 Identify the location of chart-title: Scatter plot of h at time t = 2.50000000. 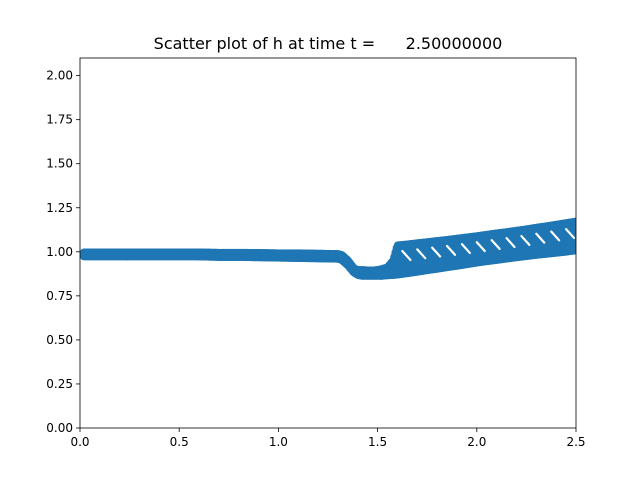
(328, 43).